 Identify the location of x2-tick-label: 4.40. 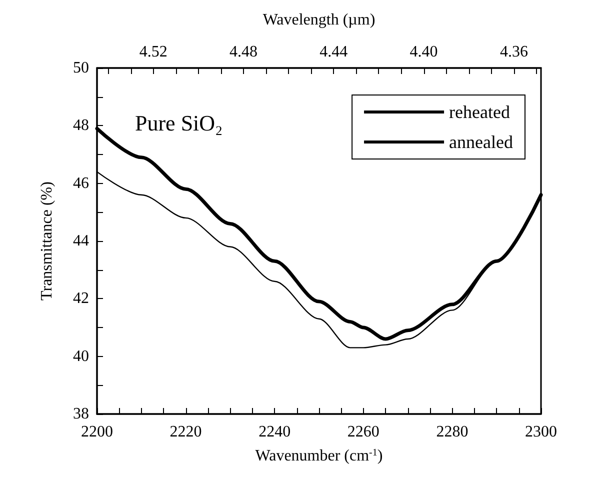
(424, 52).